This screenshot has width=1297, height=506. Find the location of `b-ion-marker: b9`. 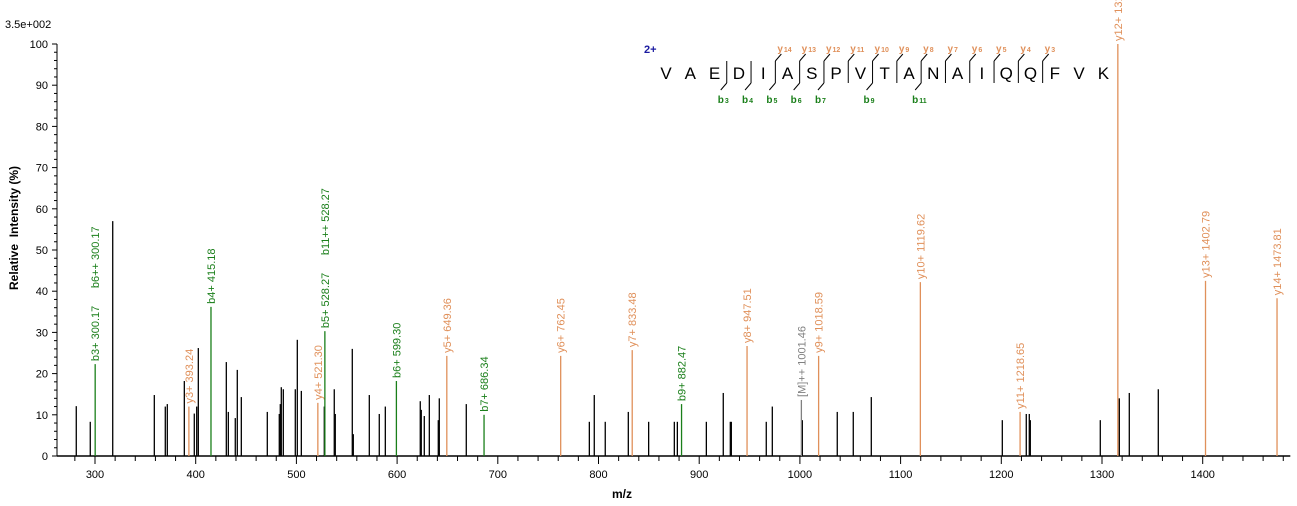

b-ion-marker: b9 is located at coordinates (869, 100).